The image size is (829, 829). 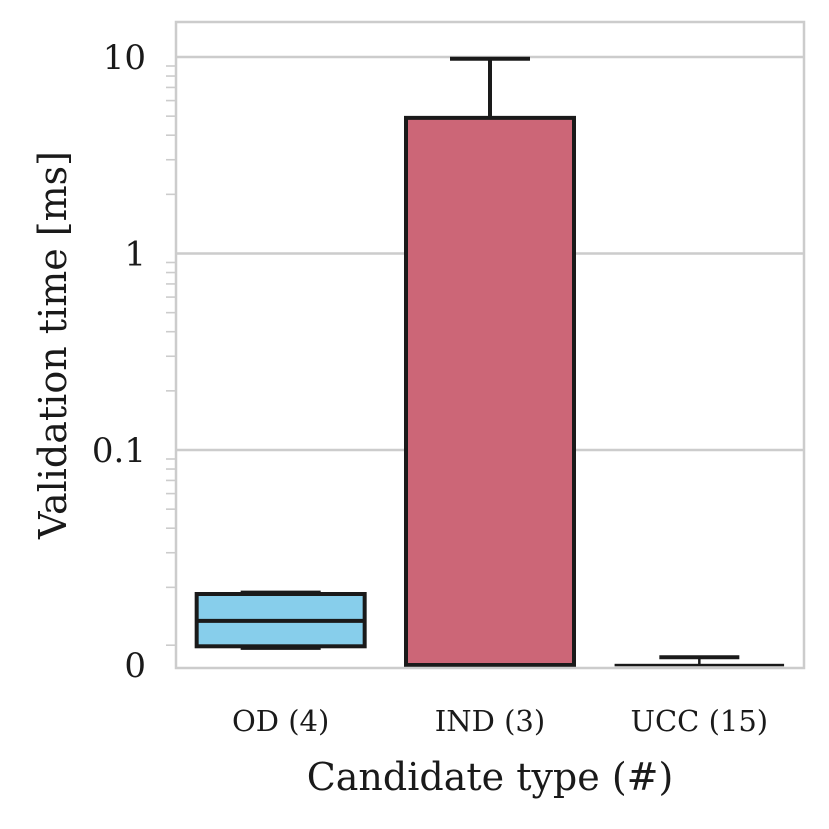 I want to click on x-tick-label: UCC (15), so click(x=700, y=721).